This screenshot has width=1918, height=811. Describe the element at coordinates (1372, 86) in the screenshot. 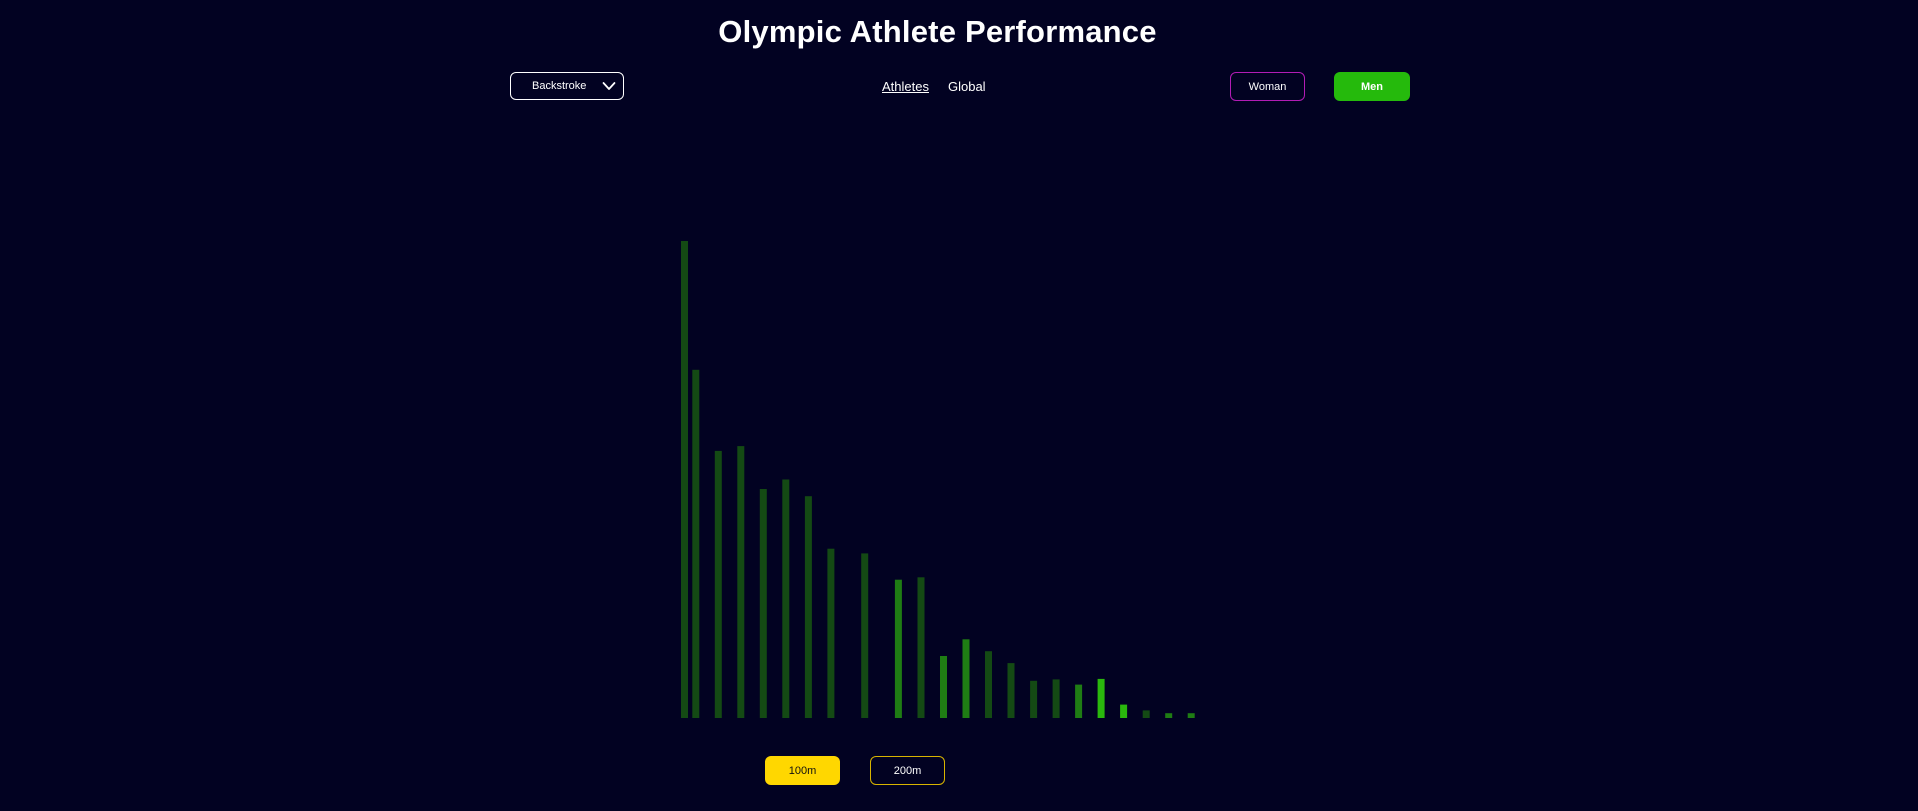

I see `men-button: Men` at that location.